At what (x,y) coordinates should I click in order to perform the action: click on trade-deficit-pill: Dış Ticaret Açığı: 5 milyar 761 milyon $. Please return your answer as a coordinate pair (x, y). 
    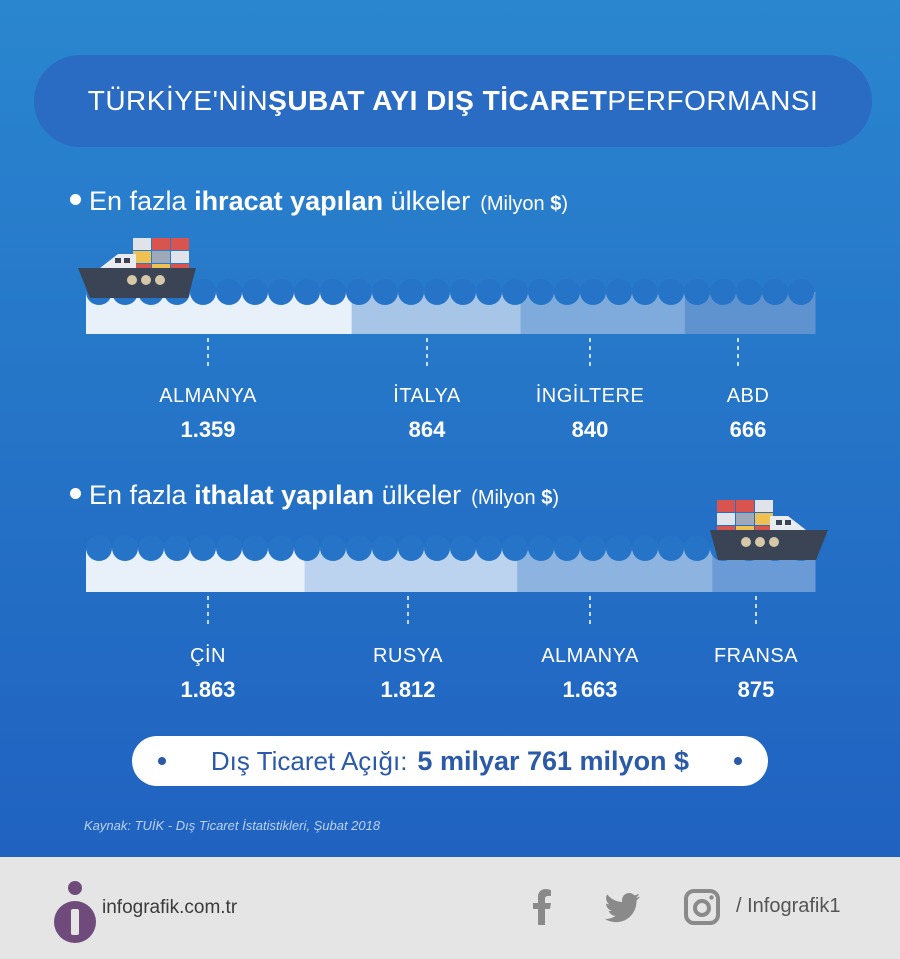
    Looking at the image, I should click on (450, 761).